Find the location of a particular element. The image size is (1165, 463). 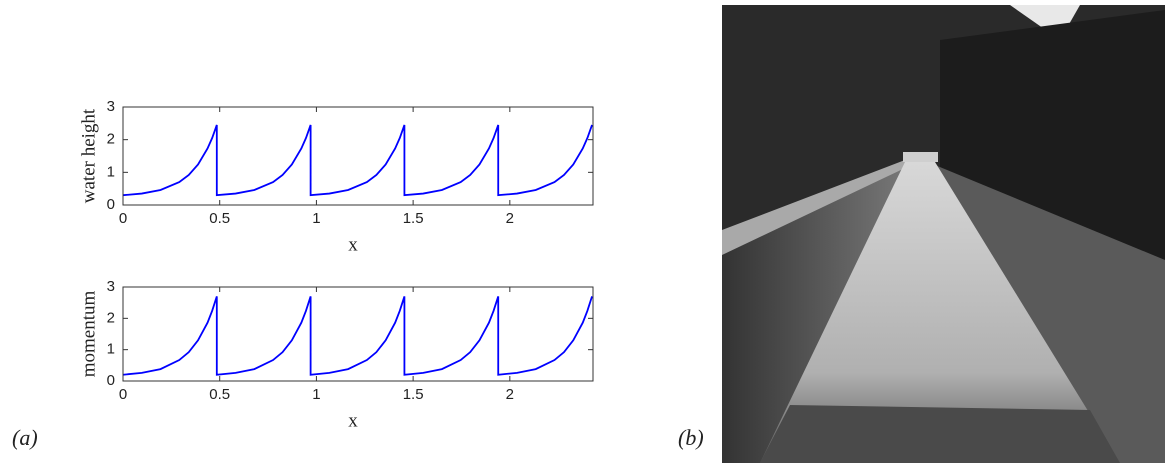

y-axis-label: momentum is located at coordinates (88, 334).